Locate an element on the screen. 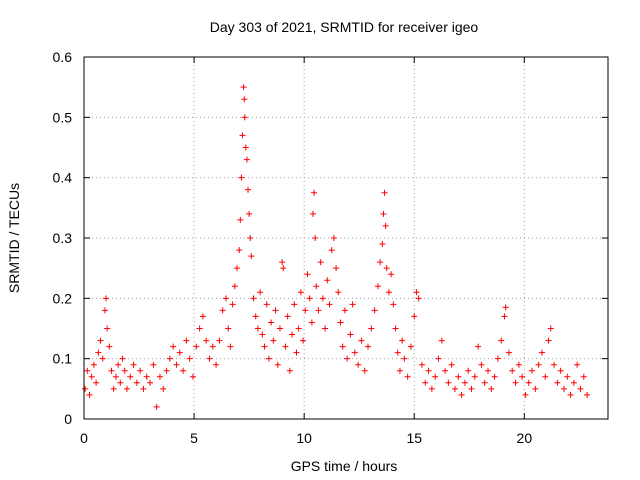  y-tick-label: 0.1 is located at coordinates (63, 359).